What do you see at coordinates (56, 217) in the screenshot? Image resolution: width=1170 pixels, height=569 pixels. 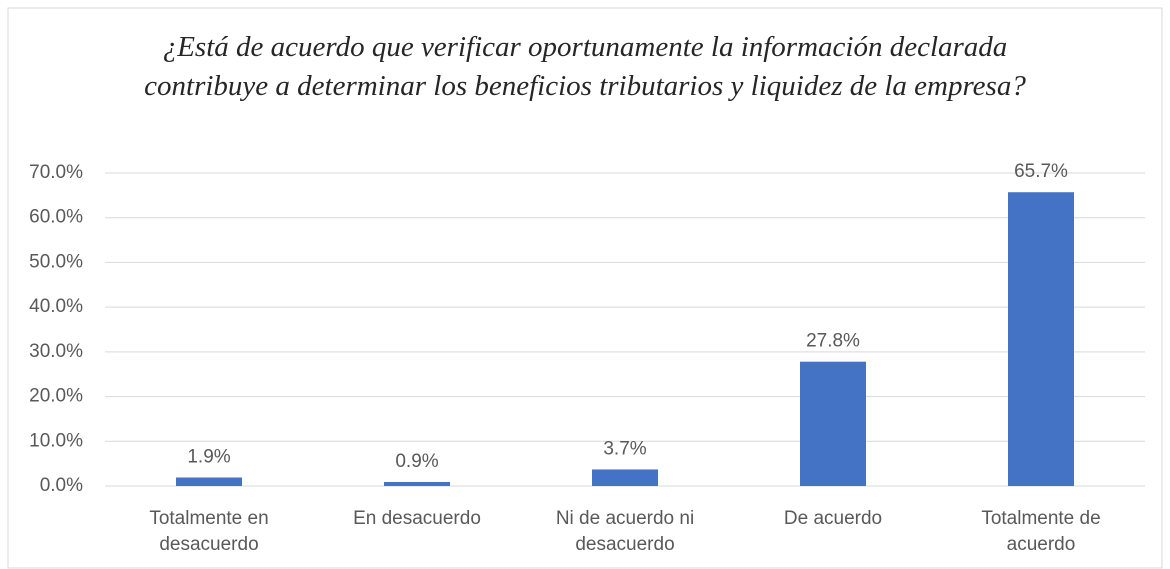 I see `y-tick-label: 60.0%` at bounding box center [56, 217].